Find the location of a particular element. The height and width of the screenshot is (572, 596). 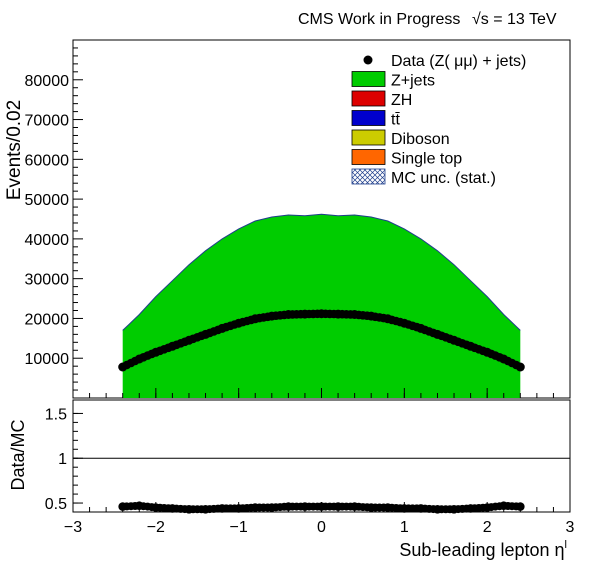

ratio-y-tick-label: 1.5 is located at coordinates (56, 414).